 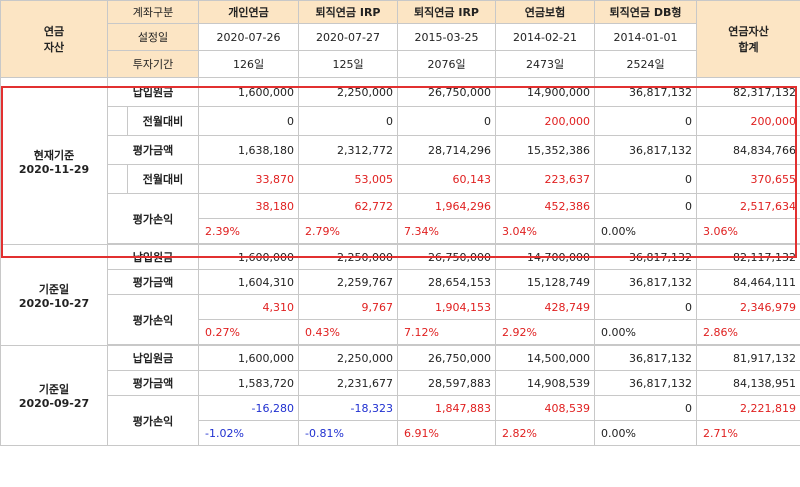 I want to click on cell-profit-loss: 408,539, so click(x=545, y=408).